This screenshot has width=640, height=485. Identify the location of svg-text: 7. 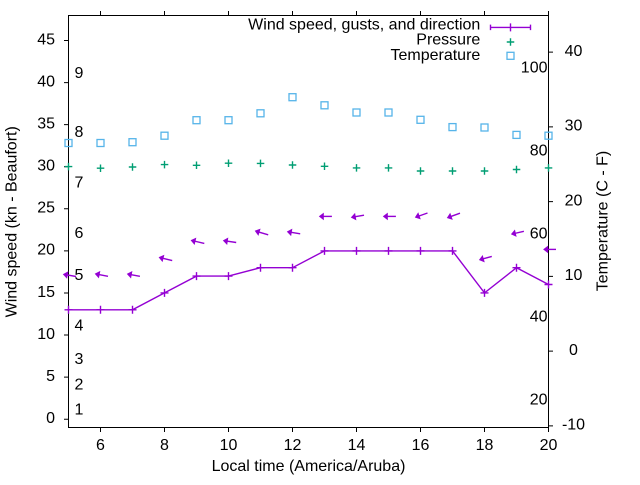
(79, 182).